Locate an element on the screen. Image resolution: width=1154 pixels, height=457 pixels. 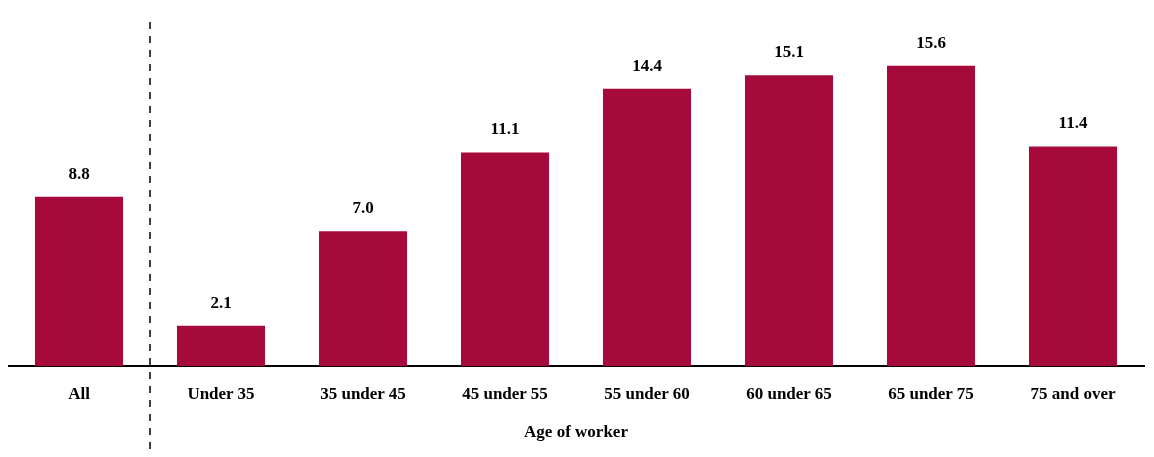
x-tick-label: 75 and over is located at coordinates (1073, 393).